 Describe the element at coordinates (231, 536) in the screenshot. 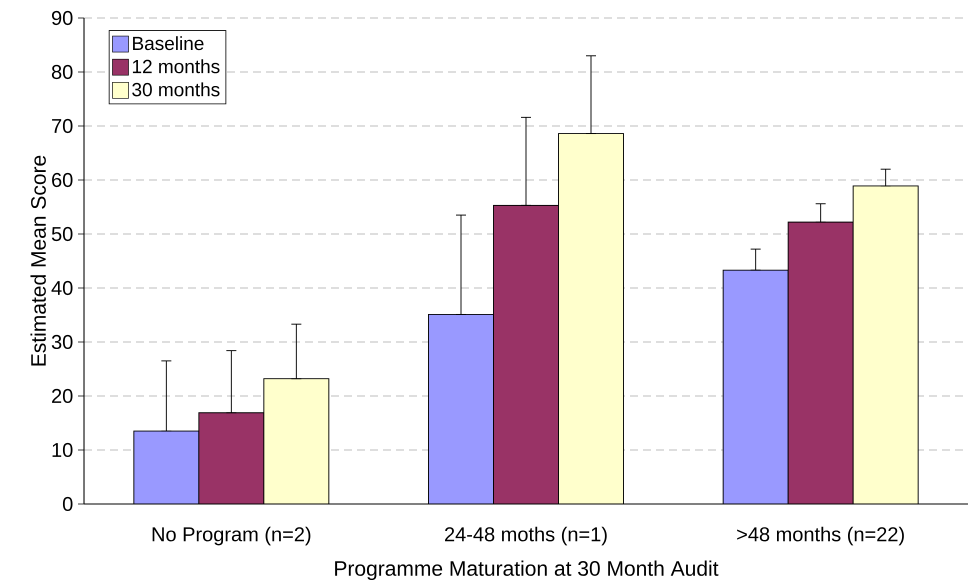

I see `x-tick-label: No Program (n=2)` at that location.